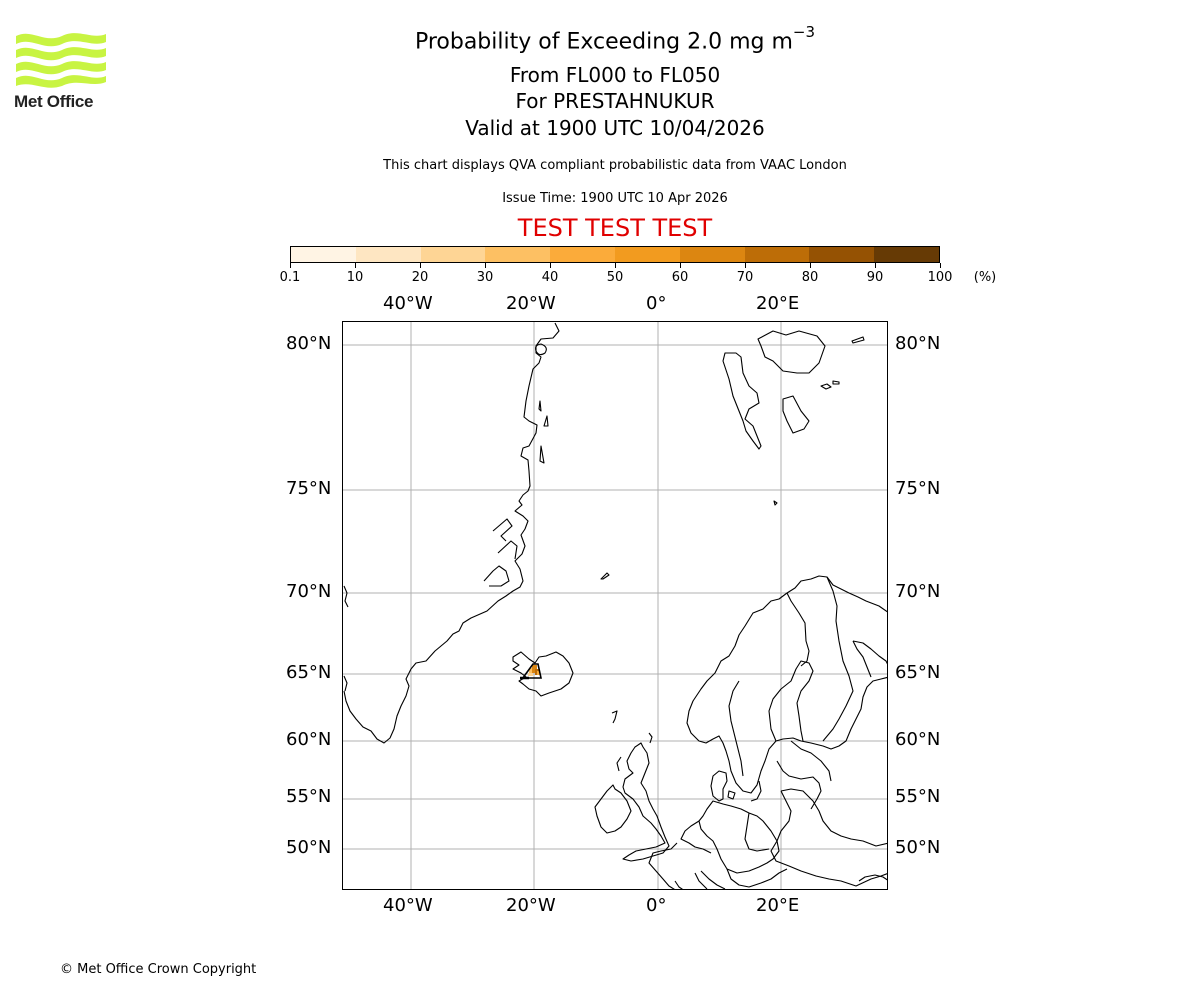  I want to click on issue-time: Issue Time: 1900 UTC 10 Apr 2026, so click(615, 198).